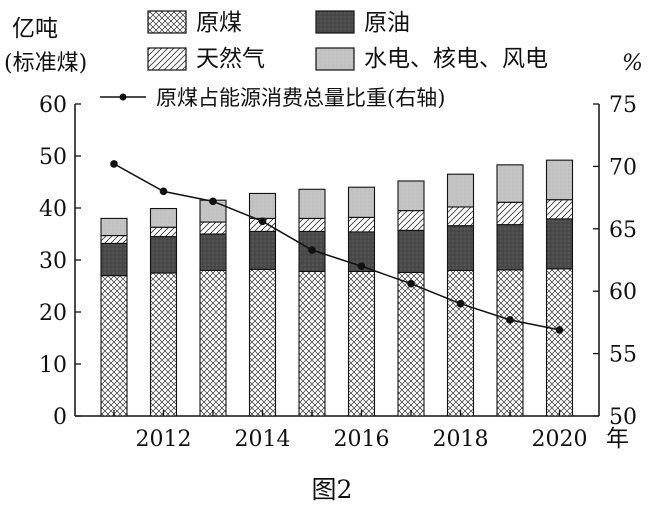 The image size is (664, 512). Describe the element at coordinates (35, 29) in the screenshot. I see `left-axis-title-line1: 亿吨` at that location.